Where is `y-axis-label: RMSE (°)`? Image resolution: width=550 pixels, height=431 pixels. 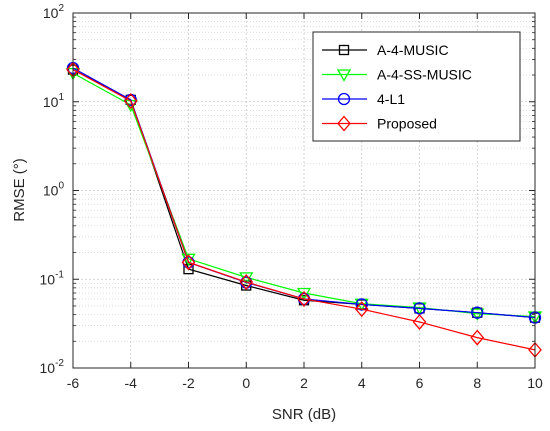
y-axis-label: RMSE (°) is located at coordinates (19, 190).